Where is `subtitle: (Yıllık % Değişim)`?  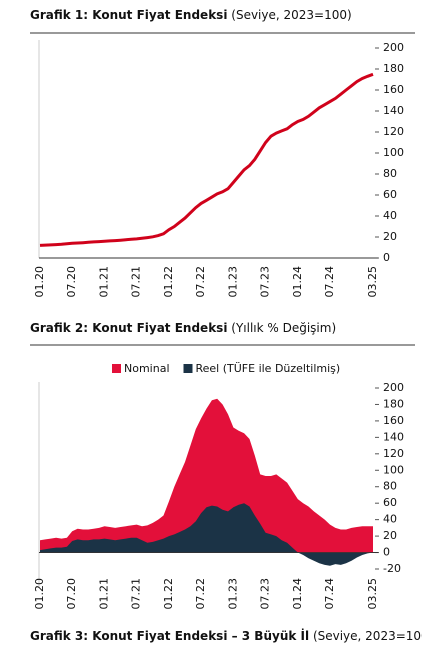
subtitle: (Yıllık % Değişim) is located at coordinates (283, 328).